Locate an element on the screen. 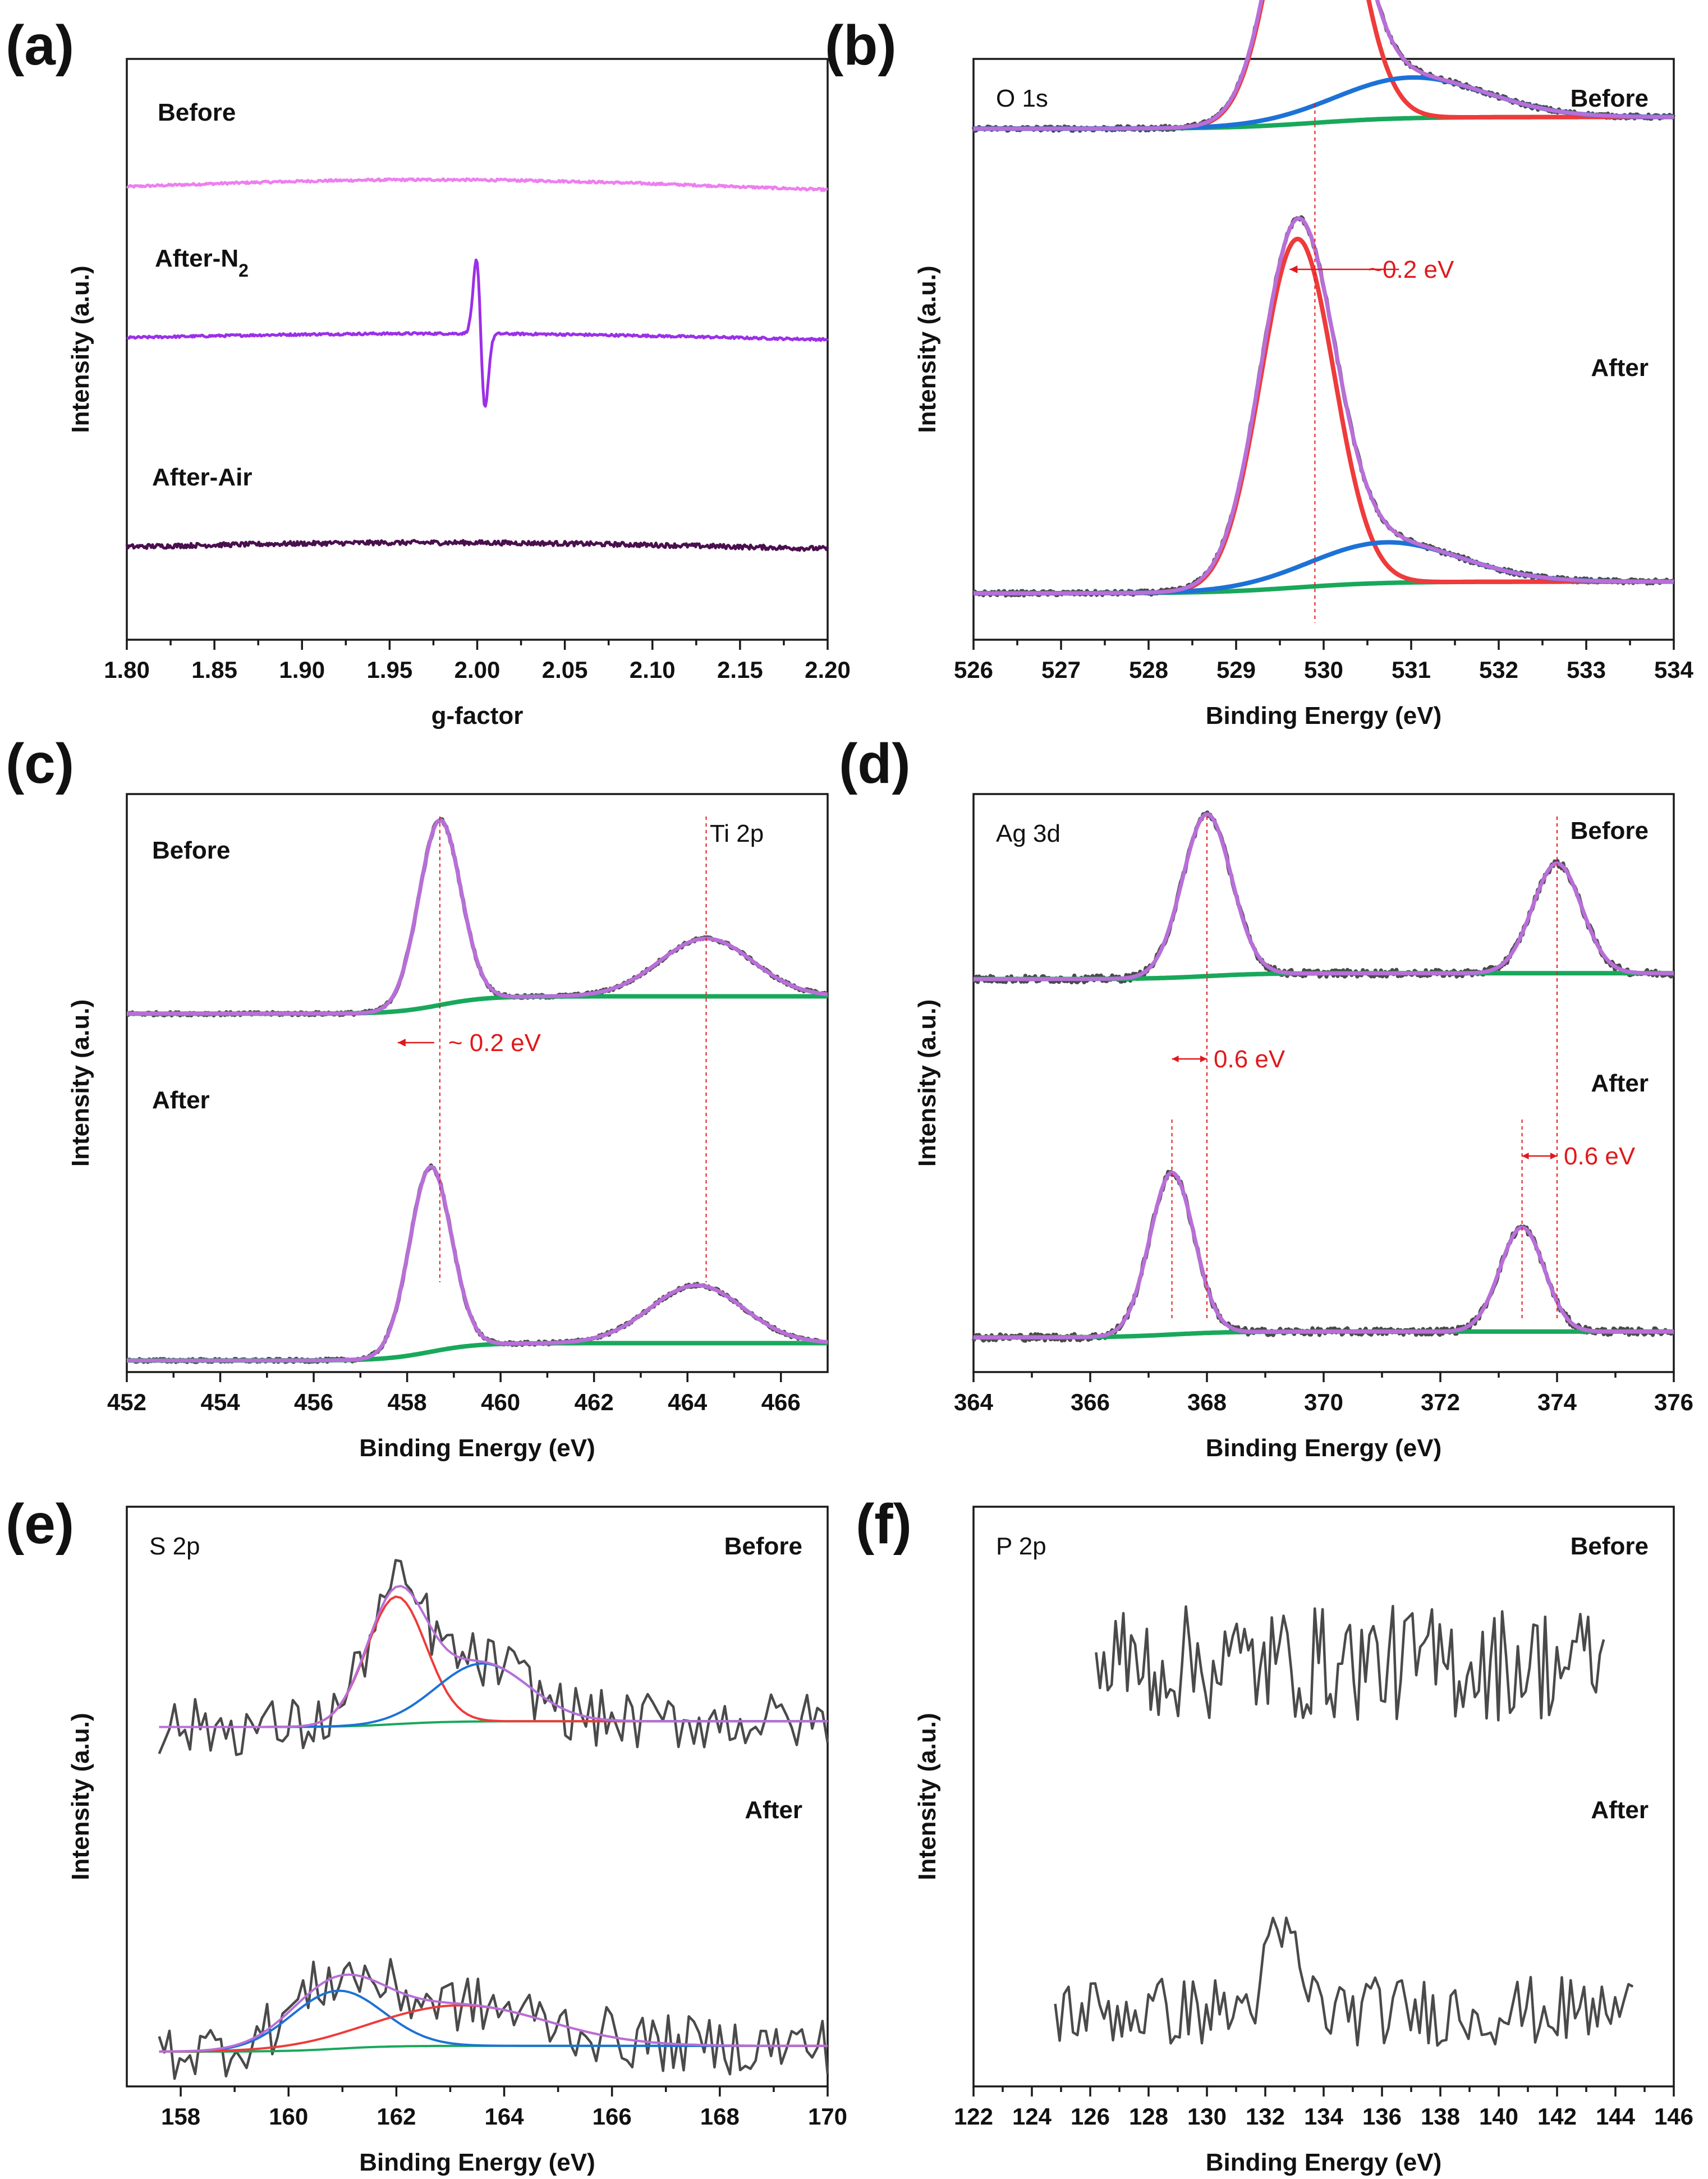 This screenshot has width=1708, height=2179. panel-label: (d) is located at coordinates (875, 763).